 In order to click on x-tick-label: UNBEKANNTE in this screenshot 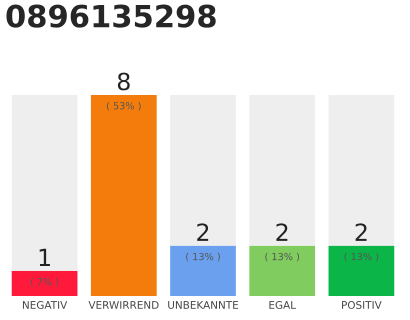, I will do `click(203, 305)`.